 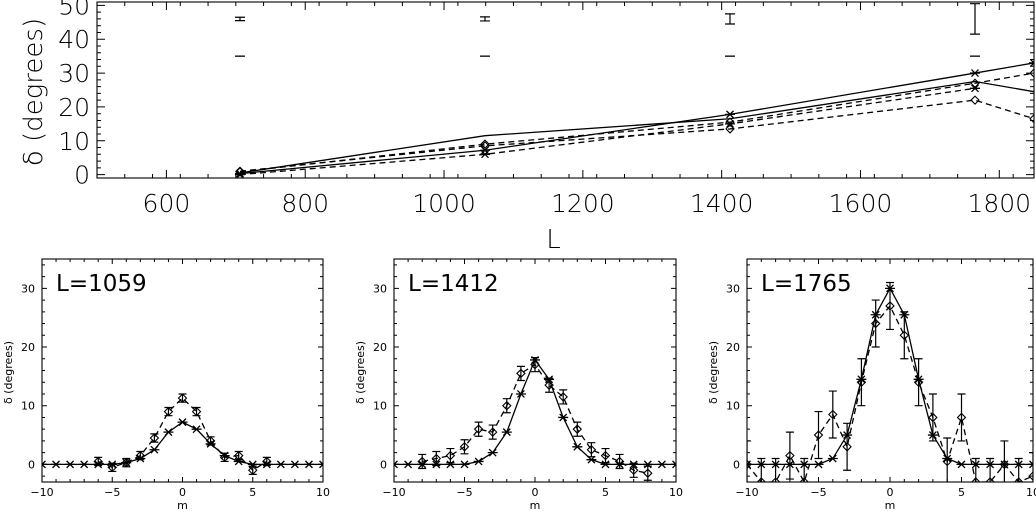 What do you see at coordinates (167, 203) in the screenshot?
I see `x-tick-label: 600` at bounding box center [167, 203].